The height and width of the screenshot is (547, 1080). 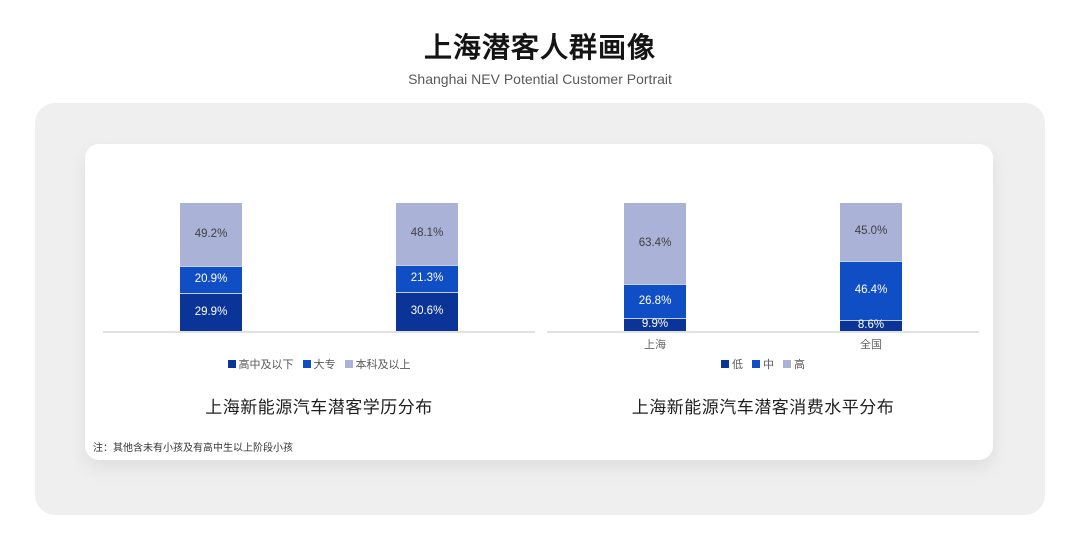 What do you see at coordinates (539, 47) in the screenshot?
I see `page-title: 上海潜客人群画像` at bounding box center [539, 47].